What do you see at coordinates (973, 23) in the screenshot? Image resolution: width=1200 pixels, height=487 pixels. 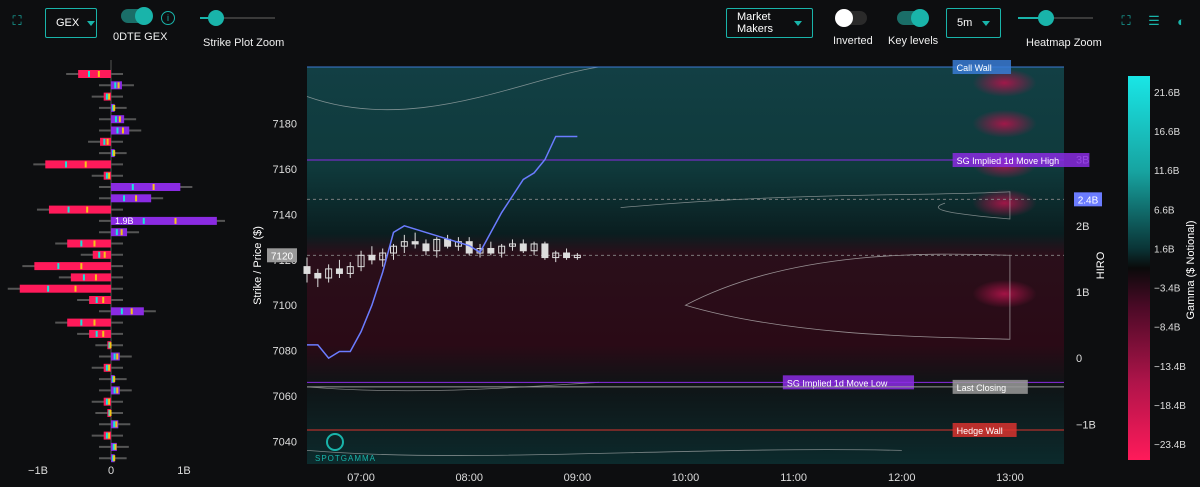 I see `interval-select: 5m` at bounding box center [973, 23].